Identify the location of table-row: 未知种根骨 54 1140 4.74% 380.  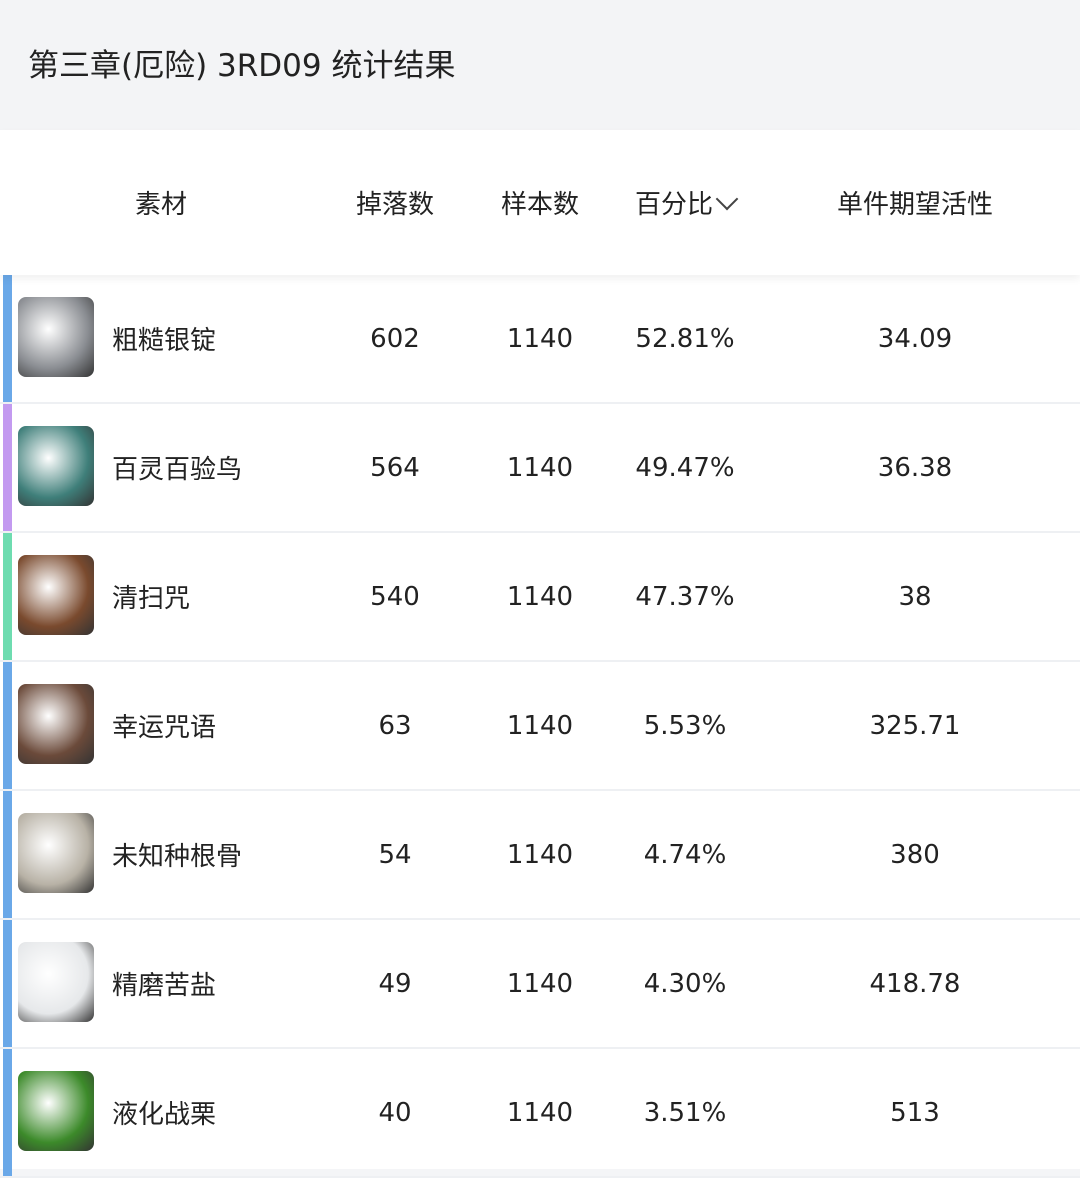
(540, 855).